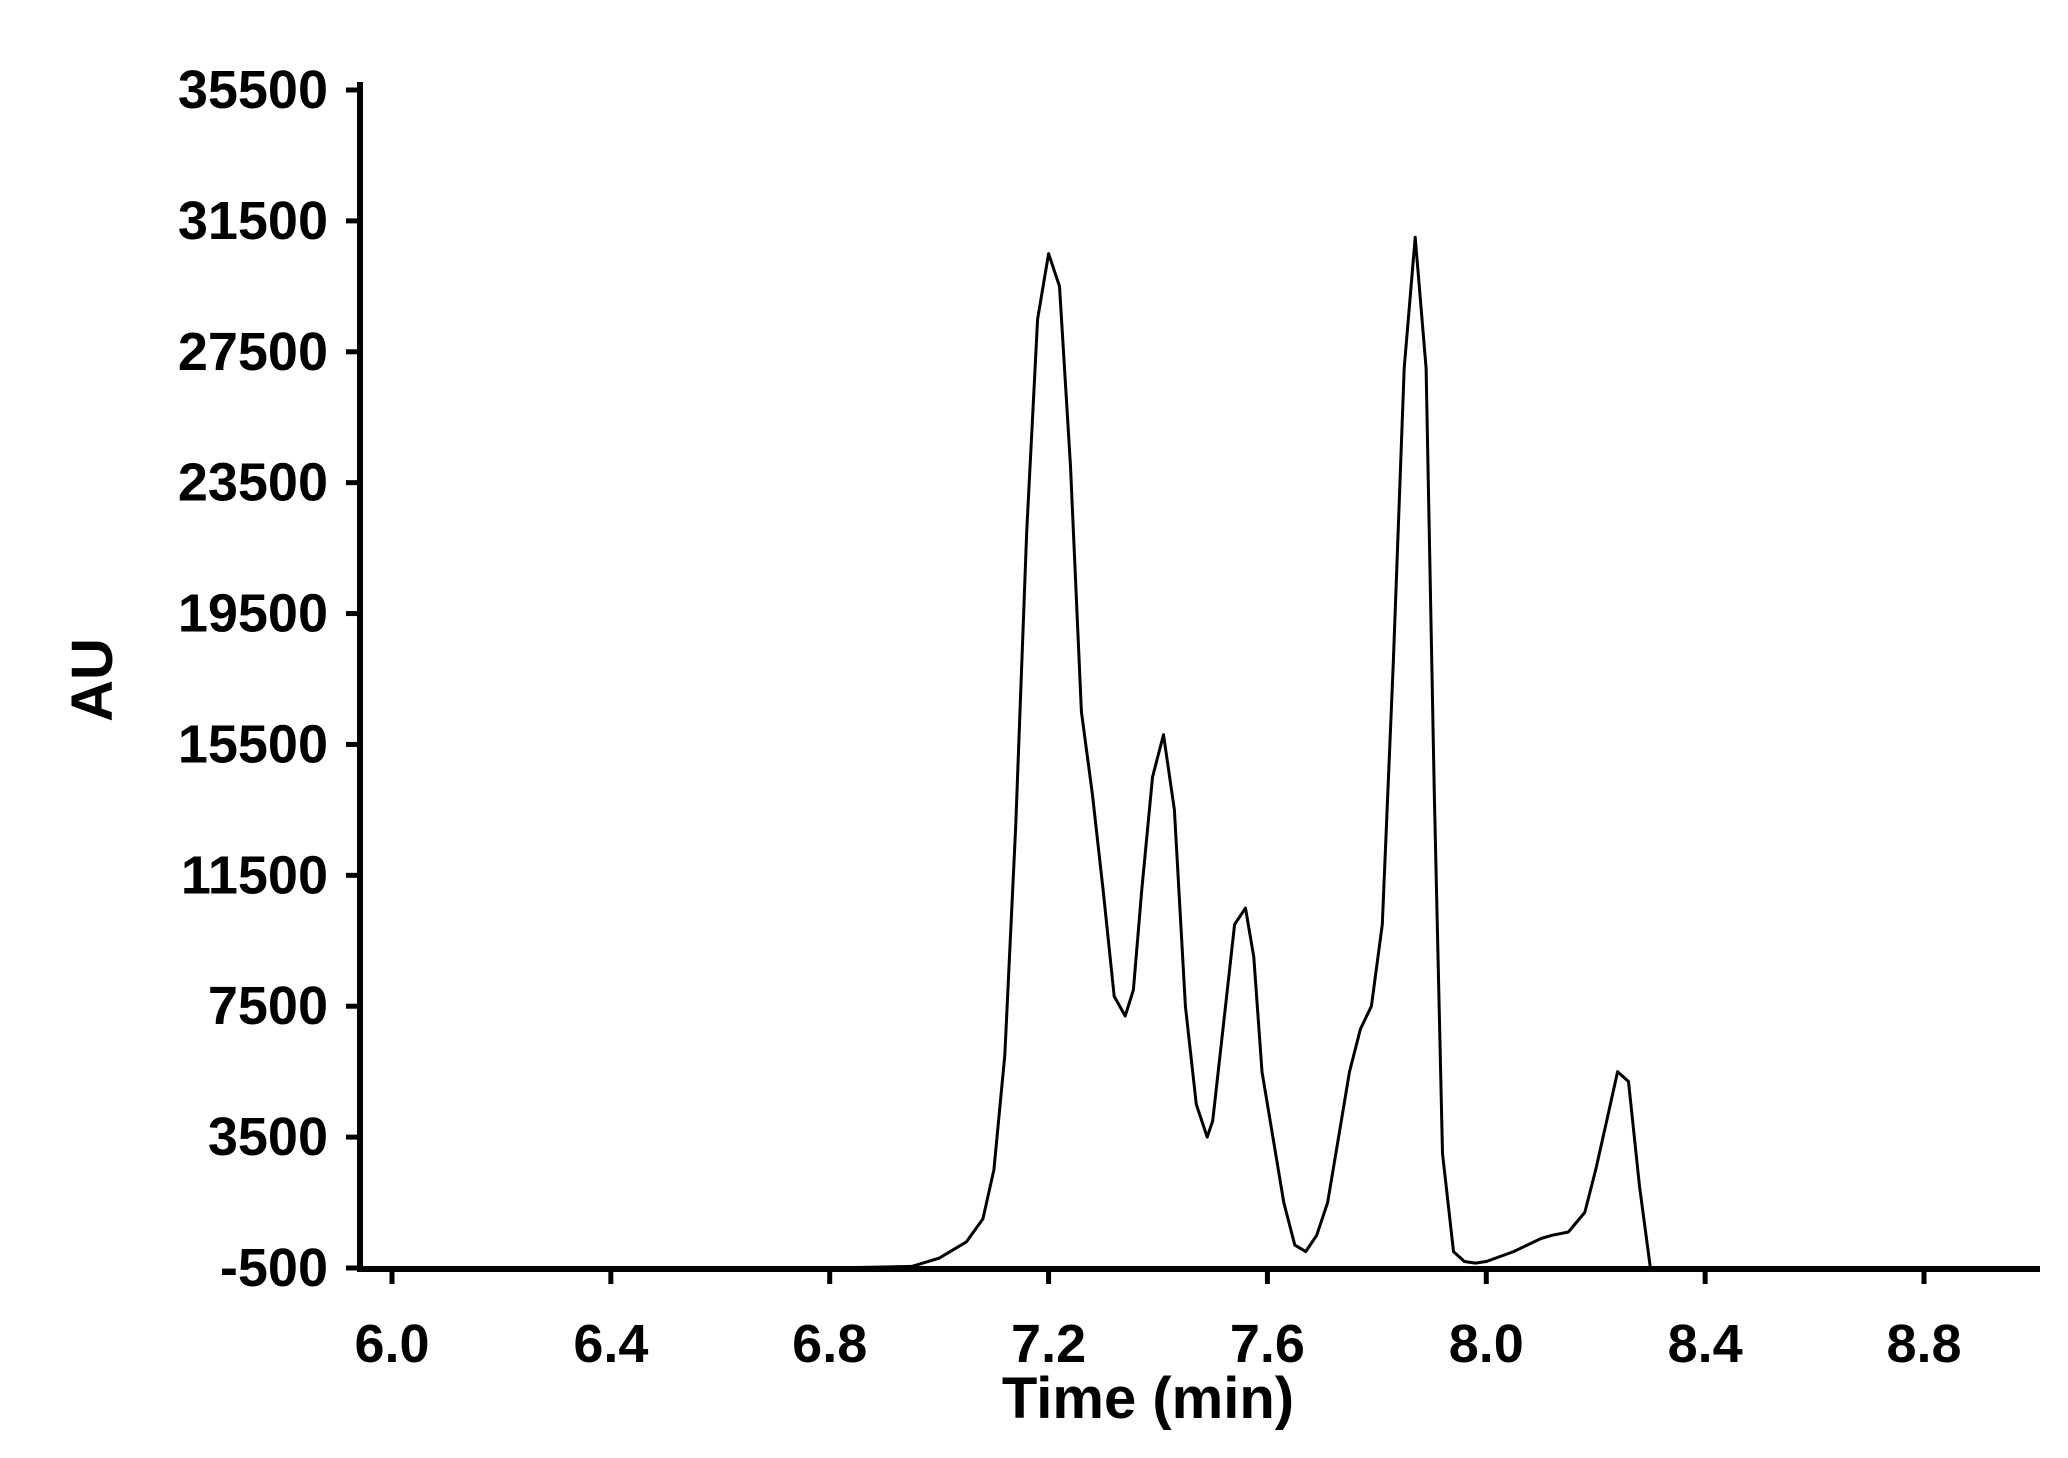 This screenshot has height=1458, width=2068. What do you see at coordinates (1486, 1344) in the screenshot?
I see `x-tick-label: 8.0` at bounding box center [1486, 1344].